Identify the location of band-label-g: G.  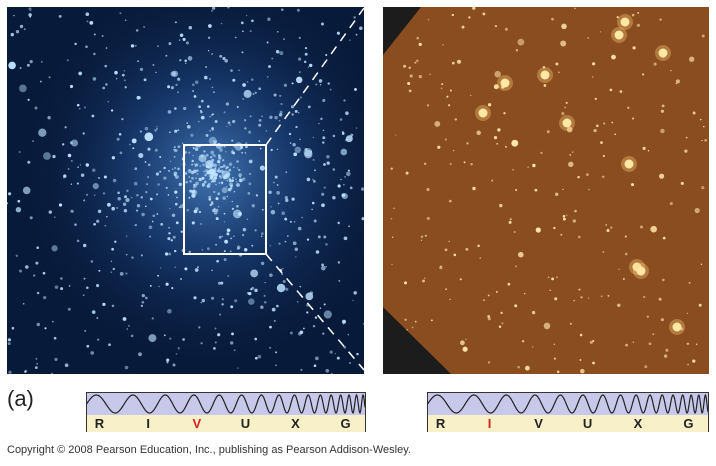
(688, 423).